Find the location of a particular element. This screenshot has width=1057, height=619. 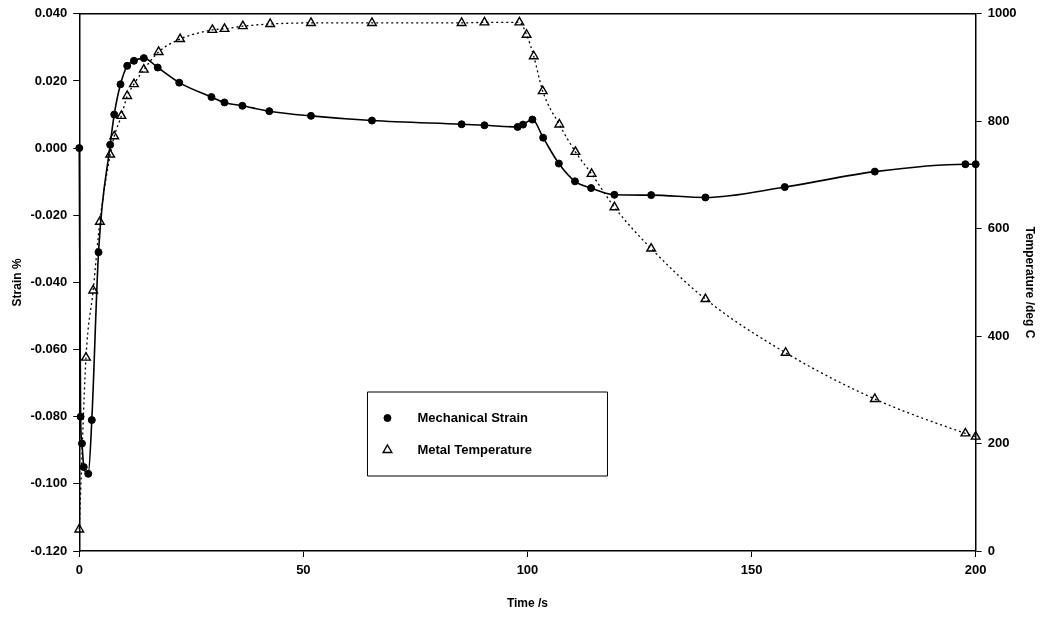

x-tick-label: 0 is located at coordinates (79, 570).